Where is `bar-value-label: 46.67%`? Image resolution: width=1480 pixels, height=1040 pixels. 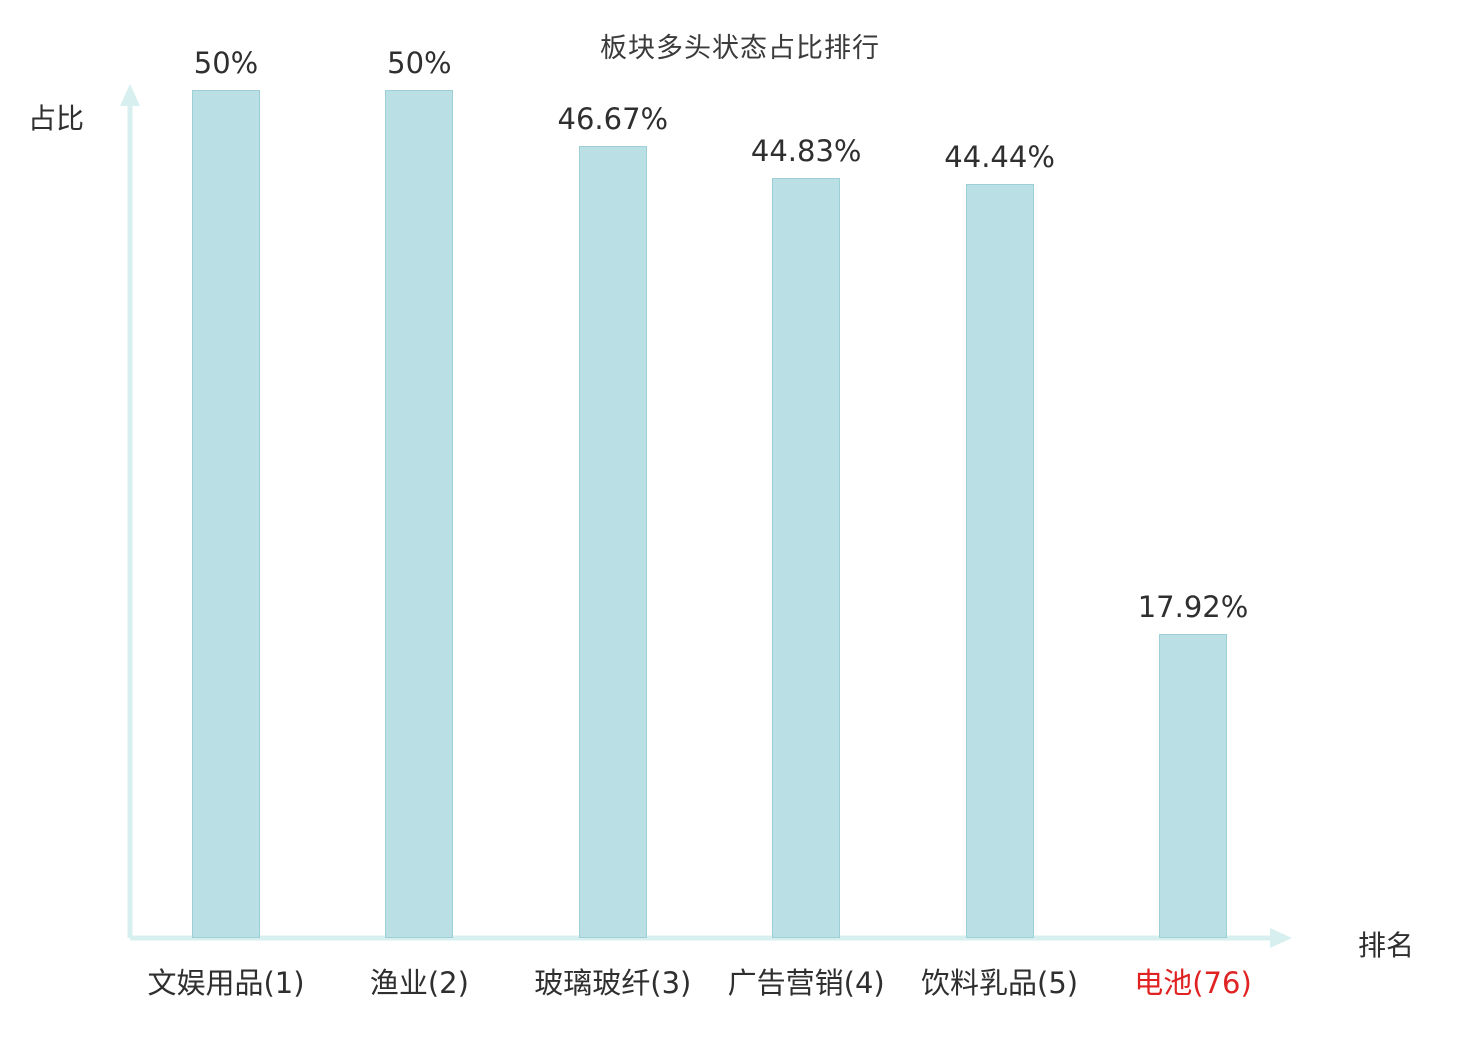 bar-value-label: 46.67% is located at coordinates (613, 119).